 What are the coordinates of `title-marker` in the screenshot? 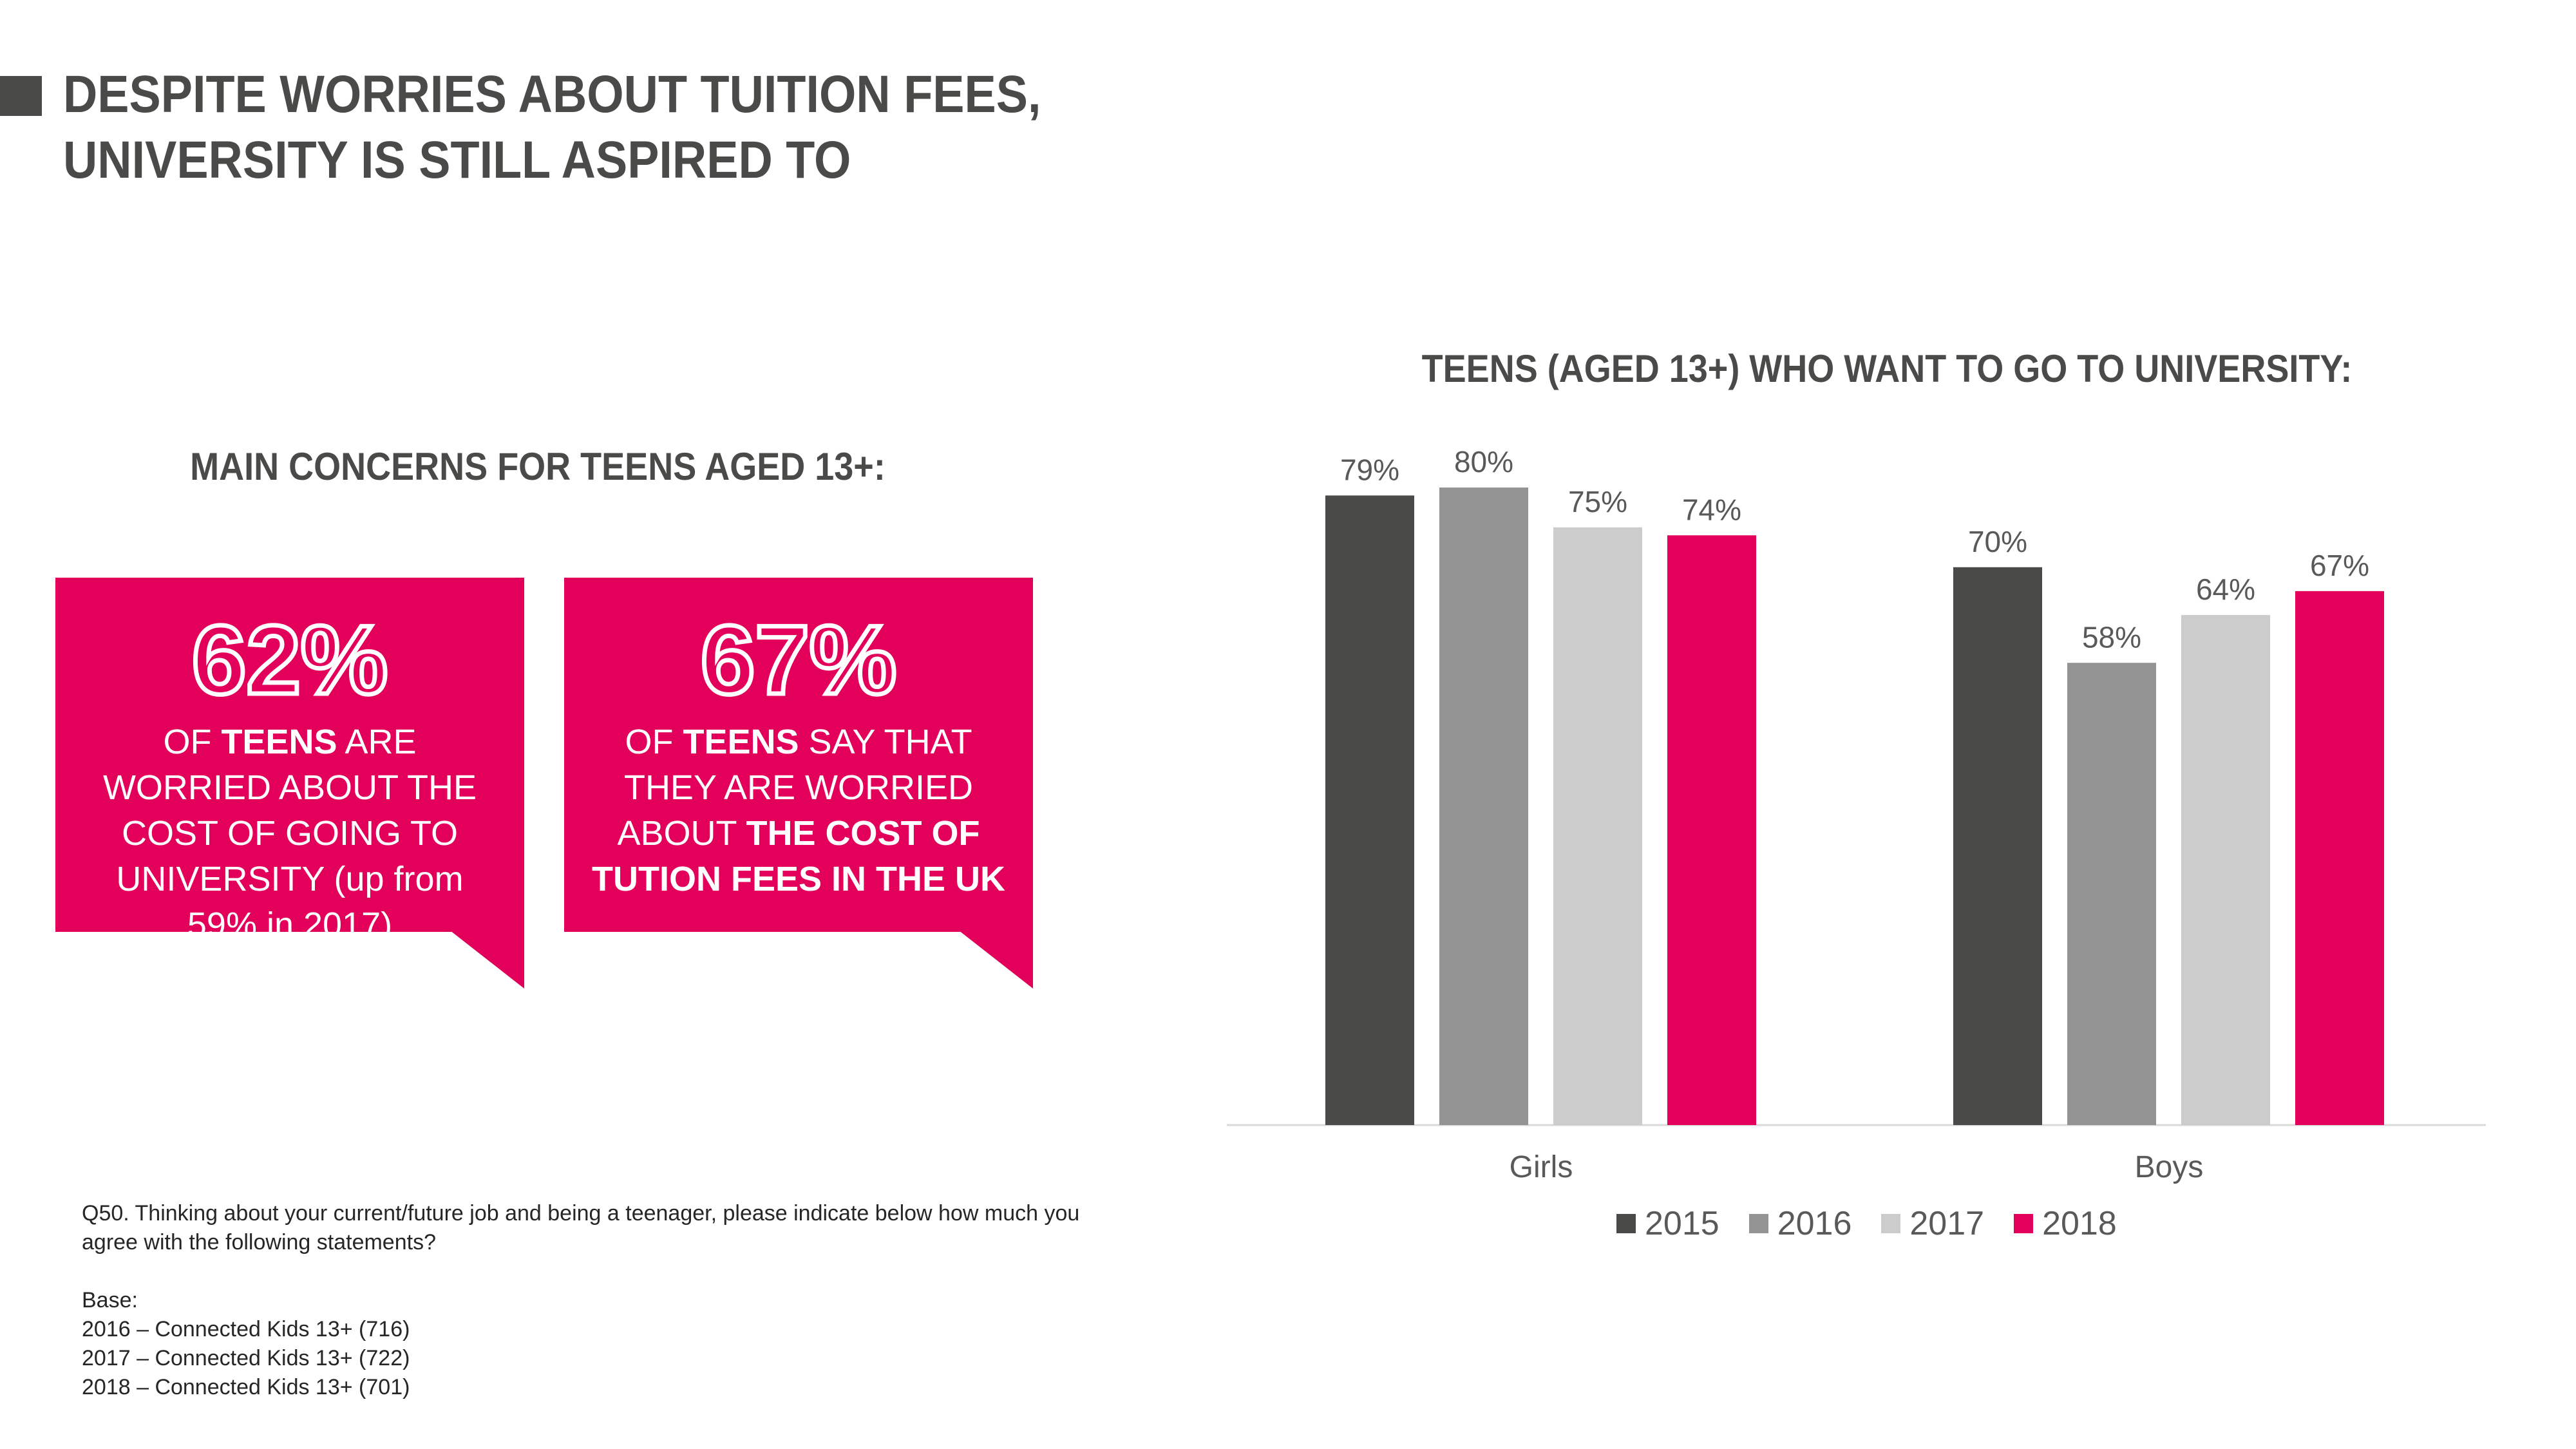 It's located at (21, 96).